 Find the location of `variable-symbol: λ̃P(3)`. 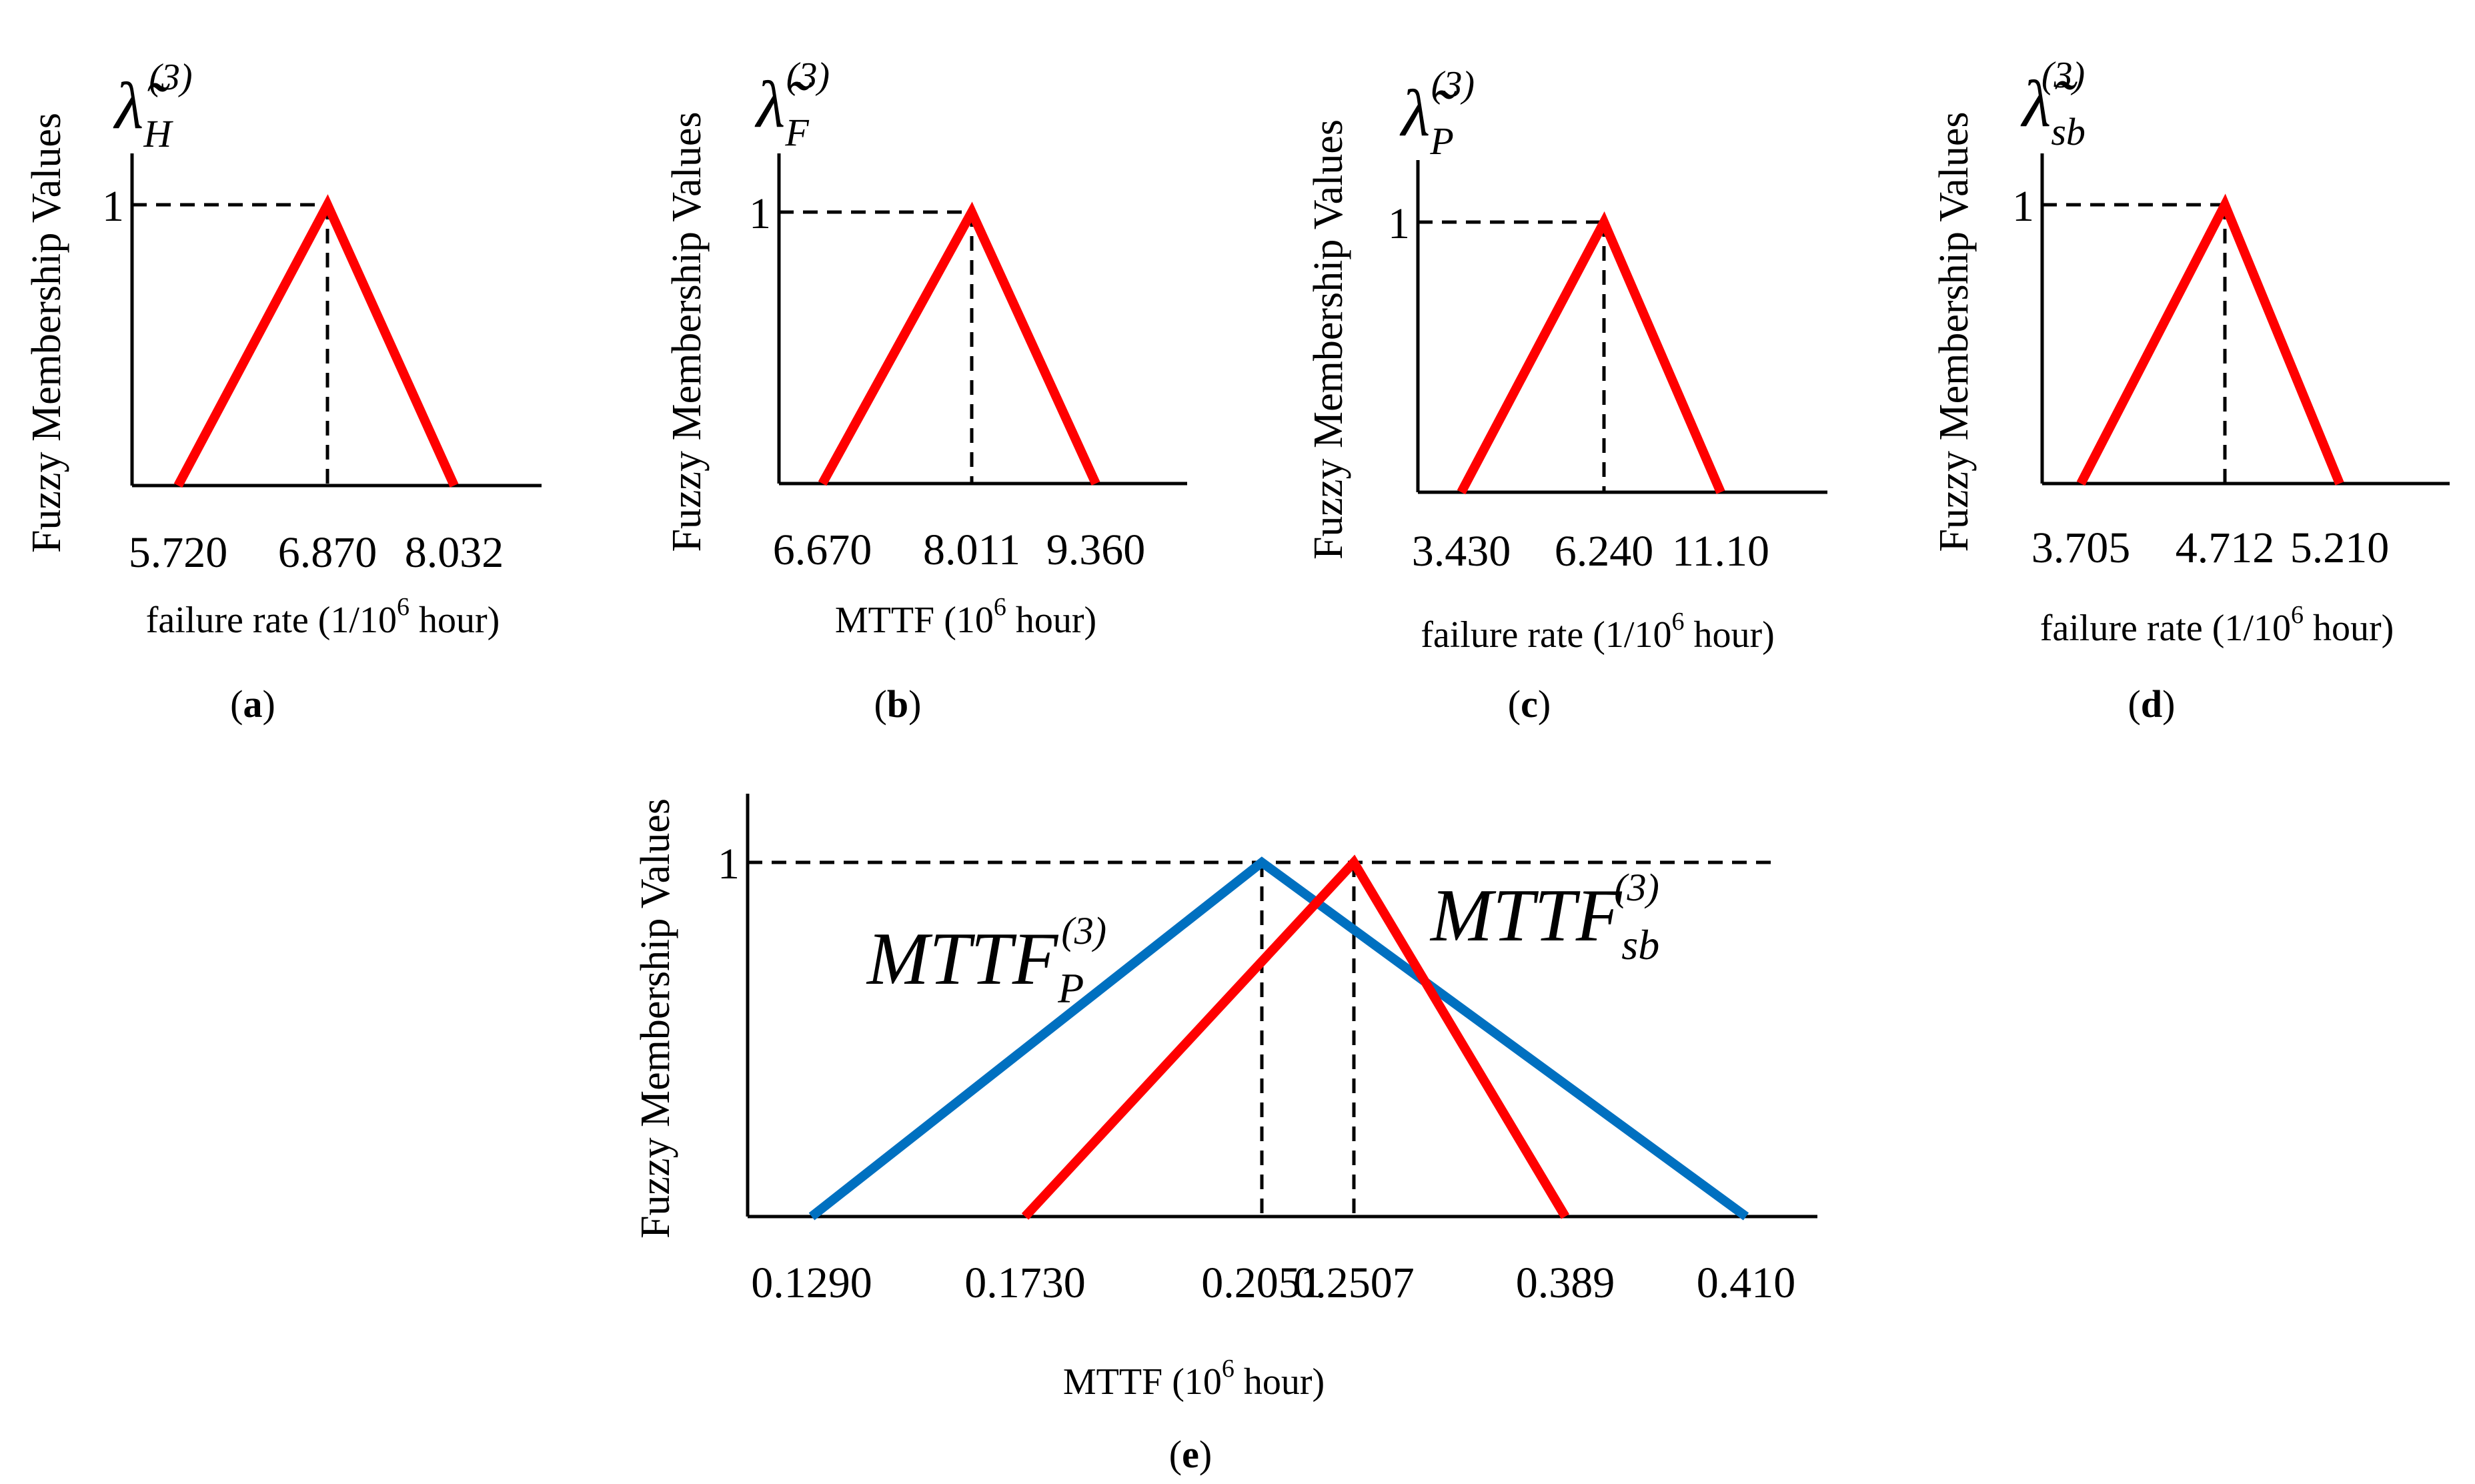

variable-symbol: λ̃P(3) is located at coordinates (1437, 113).